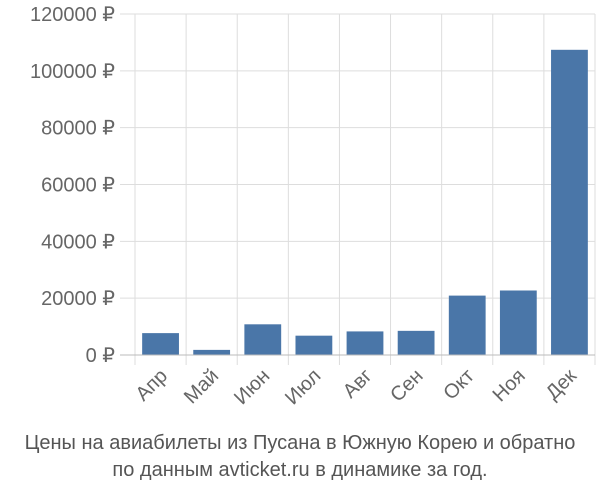  What do you see at coordinates (406, 385) in the screenshot?
I see `x-tick-label: Сен` at bounding box center [406, 385].